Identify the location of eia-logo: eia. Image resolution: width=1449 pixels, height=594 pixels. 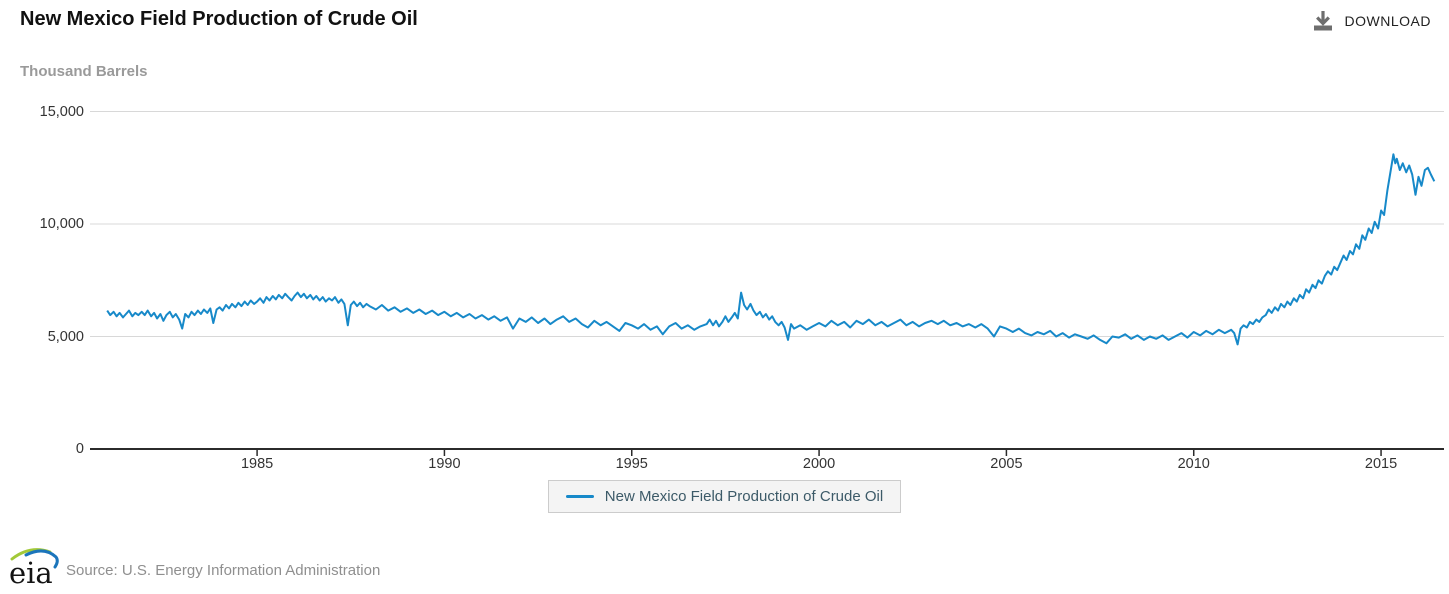
(36, 566).